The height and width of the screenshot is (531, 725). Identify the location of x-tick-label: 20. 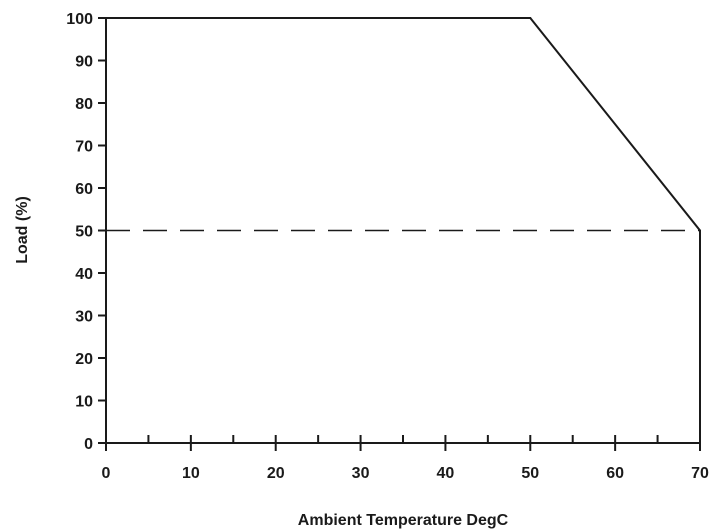
(276, 473).